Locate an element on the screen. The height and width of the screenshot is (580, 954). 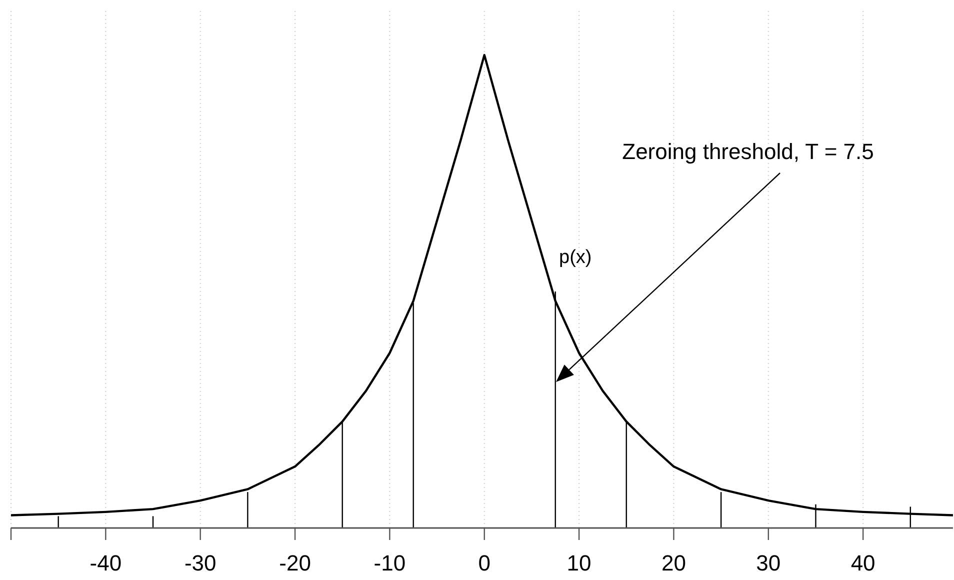
series-label: p(x) is located at coordinates (575, 257).